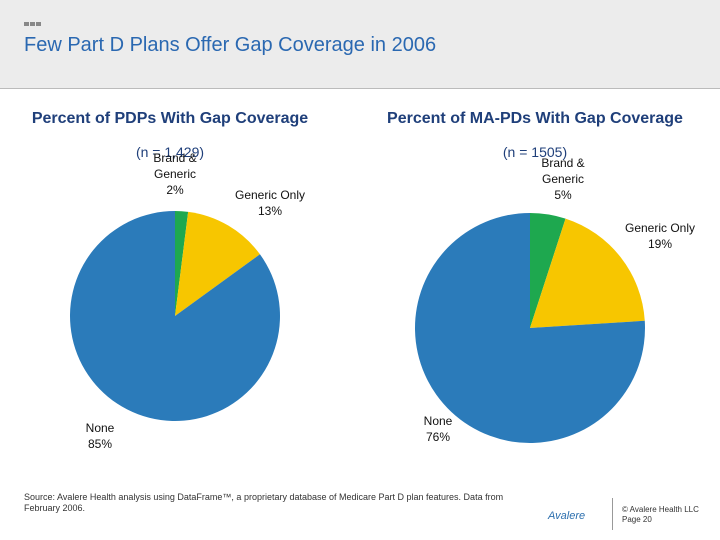 The width and height of the screenshot is (720, 540). Describe the element at coordinates (660, 236) in the screenshot. I see `slice-label: Generic Only 19%` at that location.